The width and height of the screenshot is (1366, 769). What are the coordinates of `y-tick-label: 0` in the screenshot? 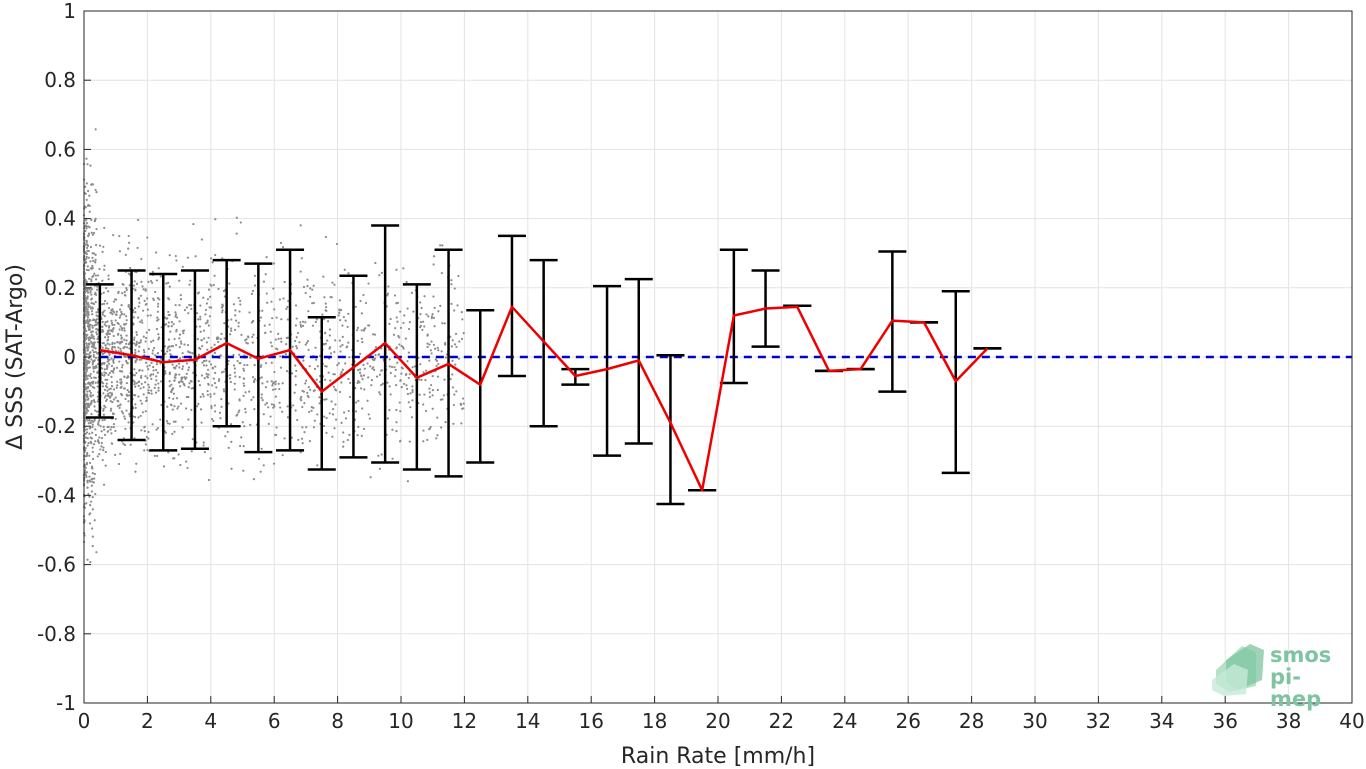 It's located at (69, 357).